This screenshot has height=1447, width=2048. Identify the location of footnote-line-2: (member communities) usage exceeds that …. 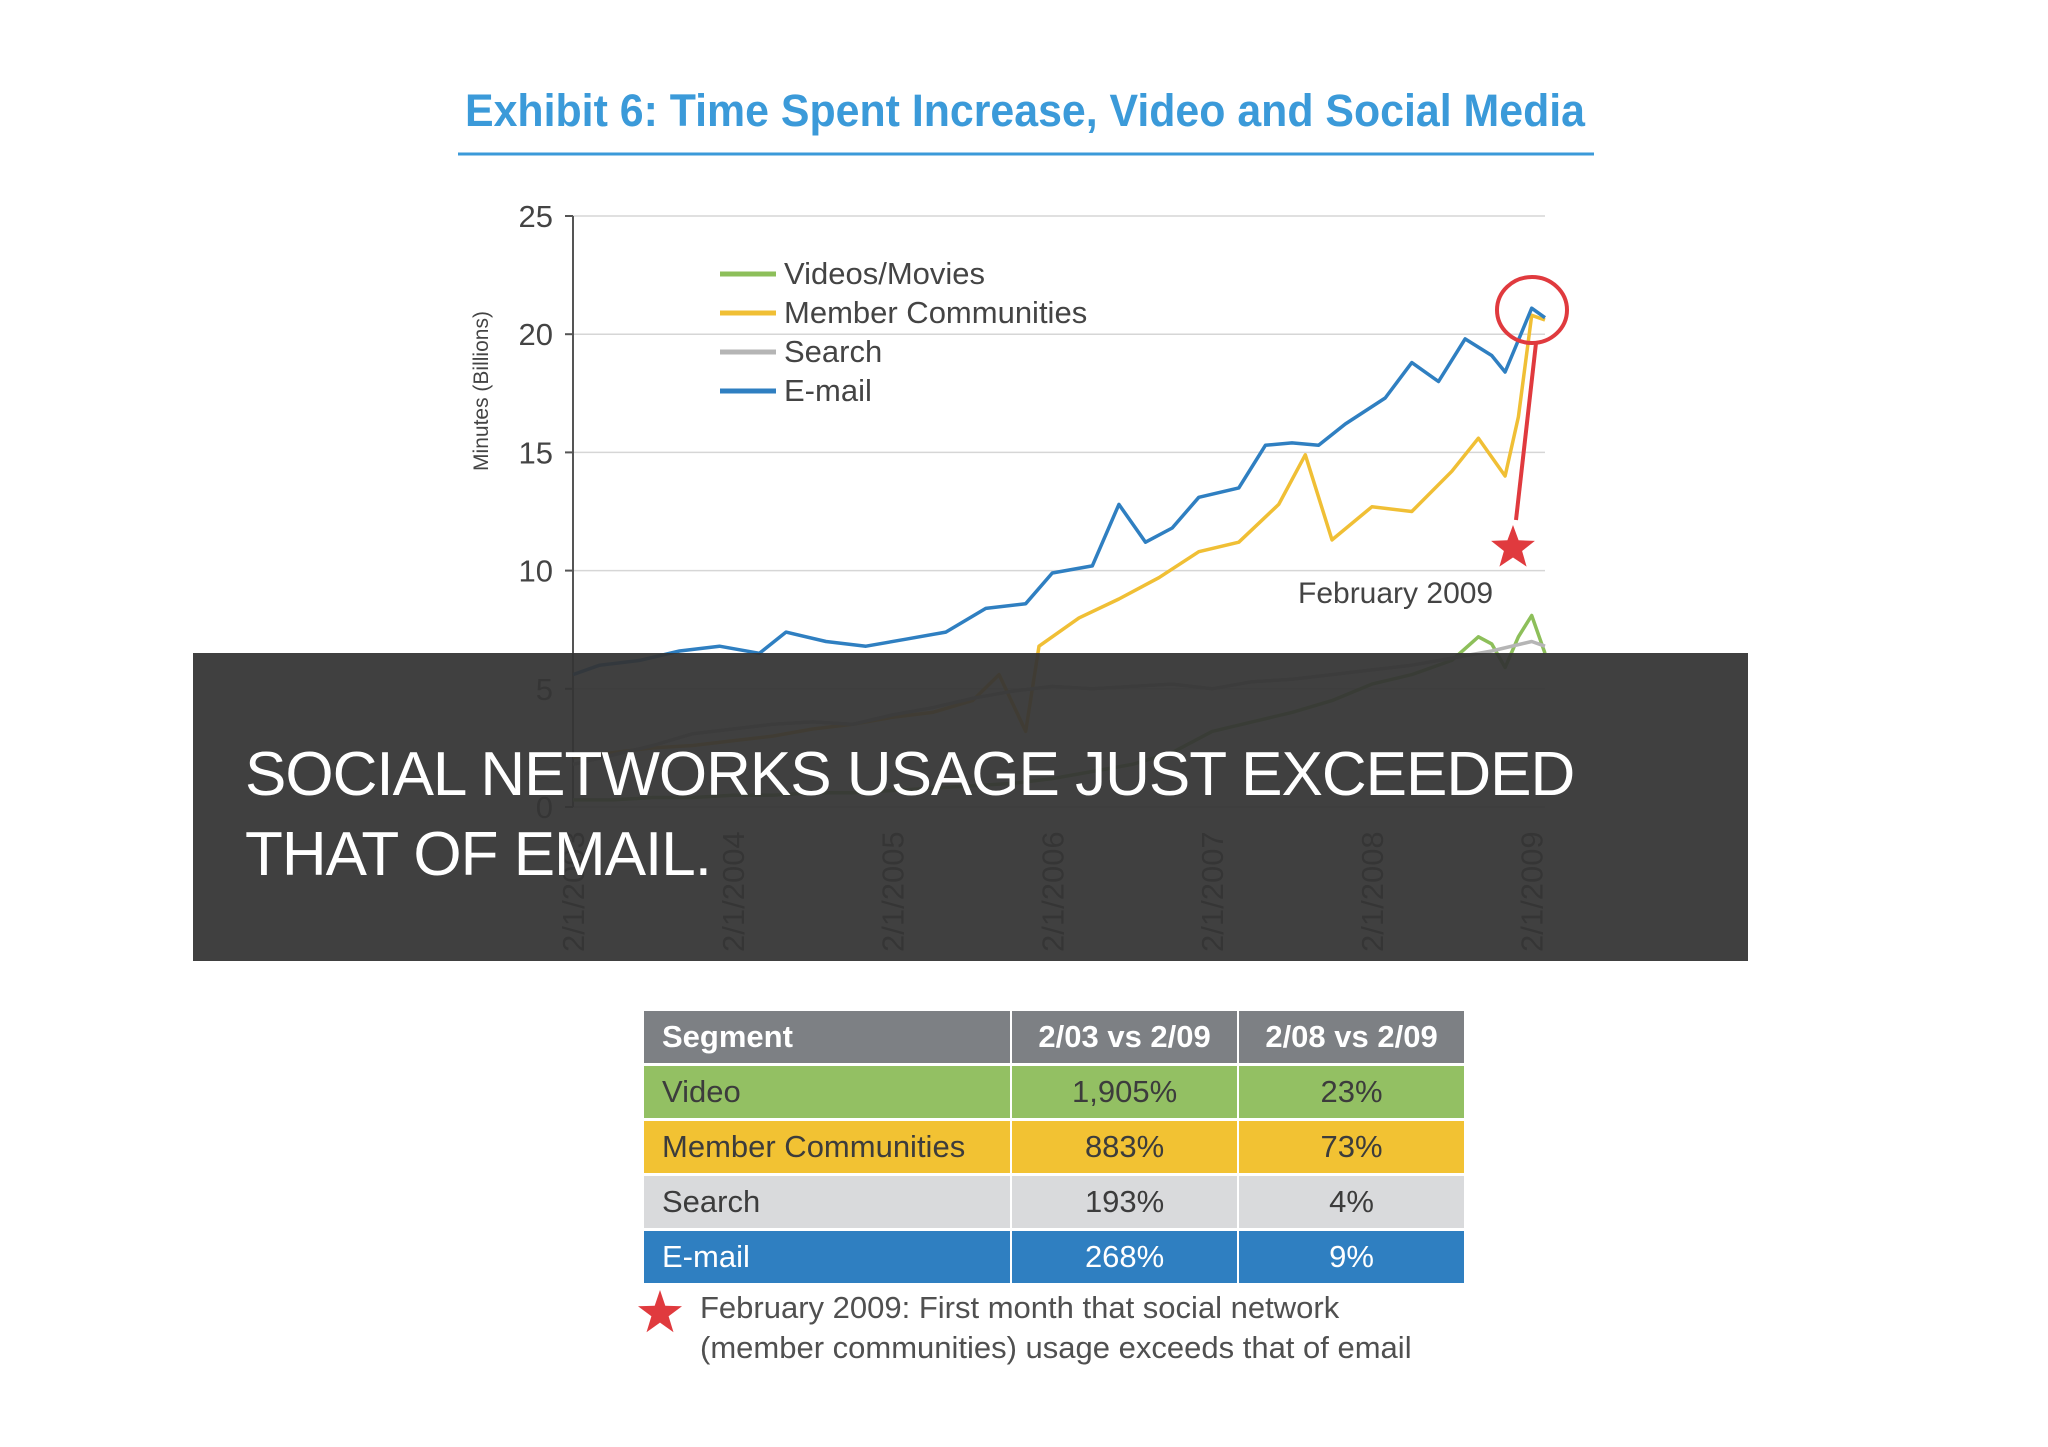
(1056, 1347).